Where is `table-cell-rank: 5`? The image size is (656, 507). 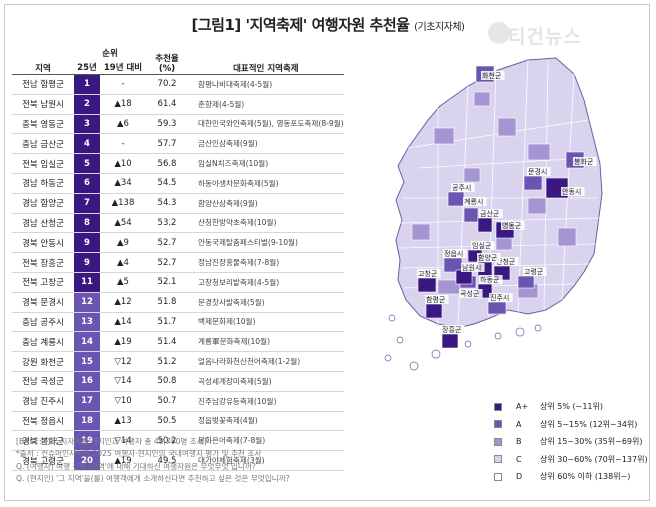 table-cell-rank: 5 is located at coordinates (87, 163).